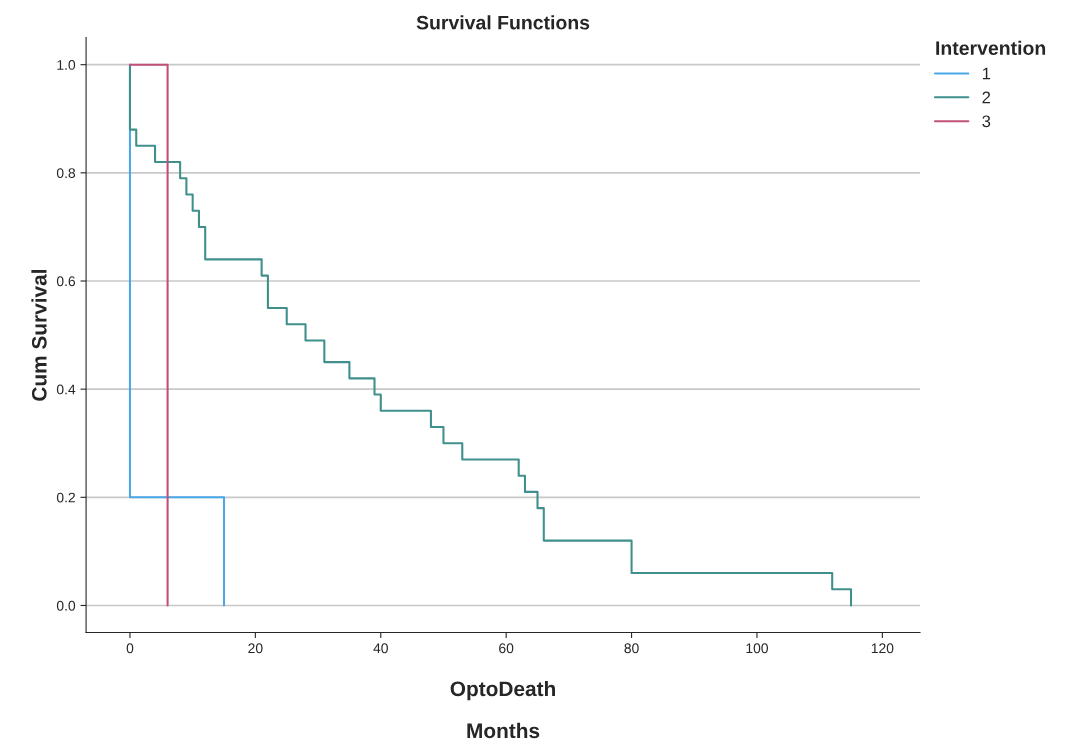 This screenshot has width=1076, height=753. Describe the element at coordinates (757, 648) in the screenshot. I see `x-tick-label: 100` at that location.